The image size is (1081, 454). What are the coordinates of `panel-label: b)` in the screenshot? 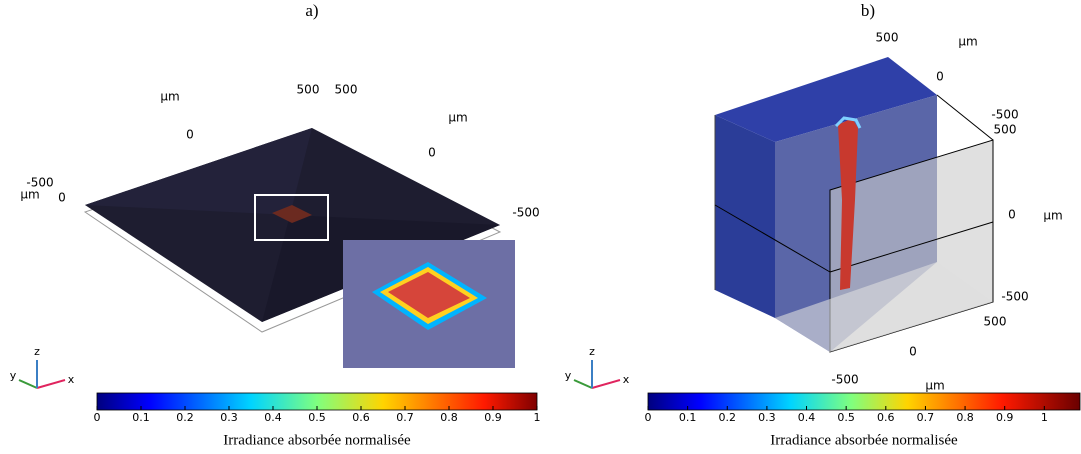 It's located at (868, 10).